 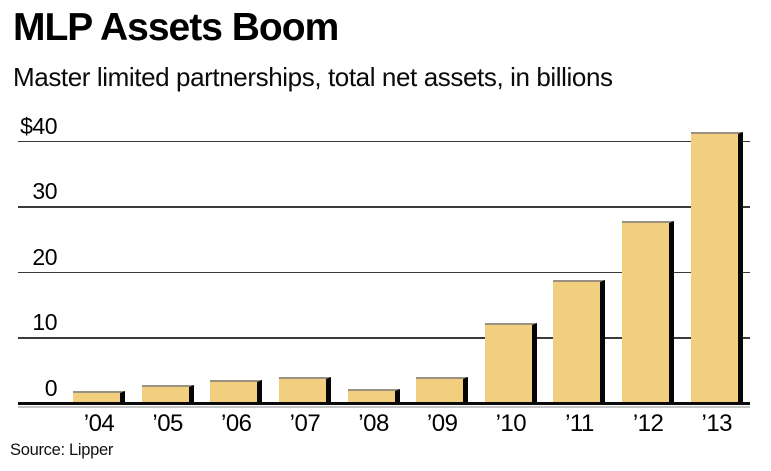 What do you see at coordinates (384, 407) in the screenshot?
I see `x-axis-shadow-line` at bounding box center [384, 407].